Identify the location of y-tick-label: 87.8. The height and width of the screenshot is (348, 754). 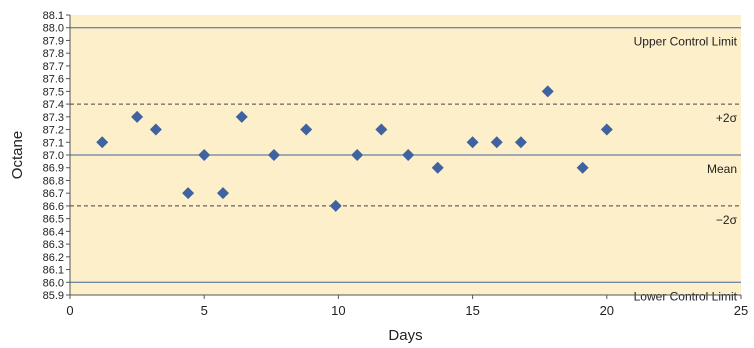
(53, 54).